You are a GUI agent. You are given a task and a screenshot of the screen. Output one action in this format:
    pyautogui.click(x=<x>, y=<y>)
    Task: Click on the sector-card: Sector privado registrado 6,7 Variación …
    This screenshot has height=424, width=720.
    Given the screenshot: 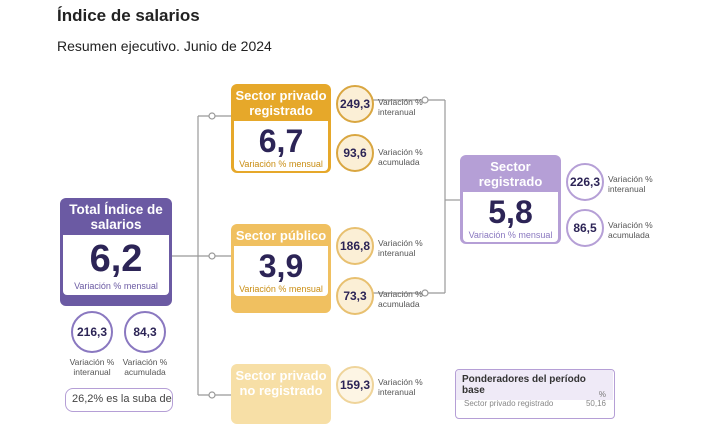 What is the action you would take?
    pyautogui.click(x=281, y=128)
    